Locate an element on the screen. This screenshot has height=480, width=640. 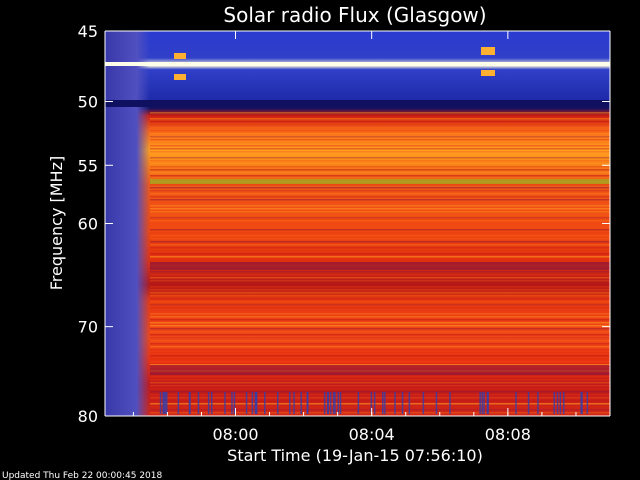
y-tick-label: 70 is located at coordinates (88, 327).